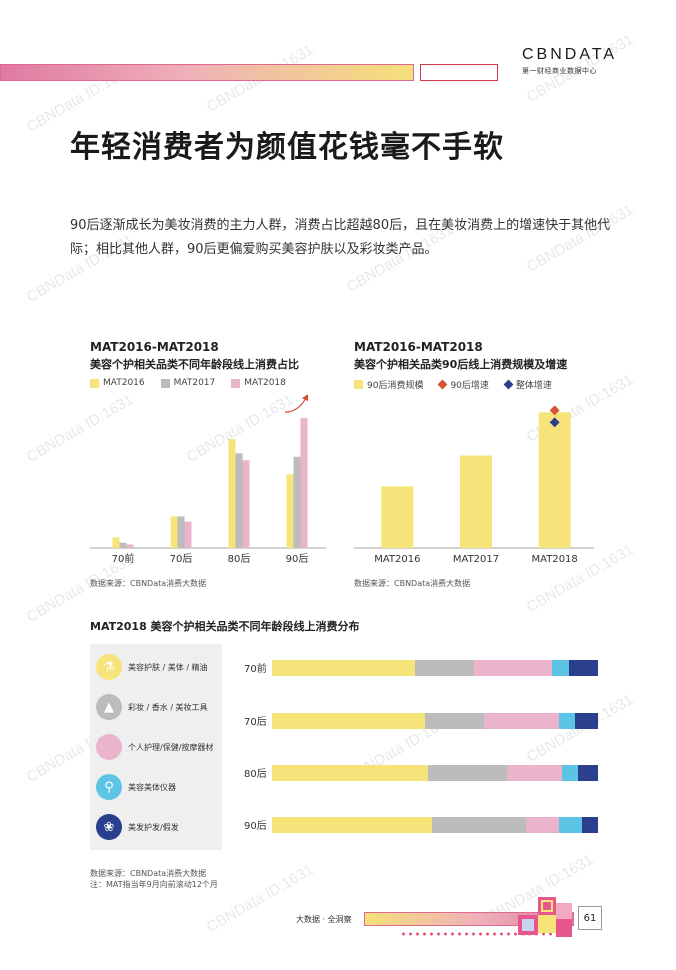  Describe the element at coordinates (305, 398) in the screenshot. I see `growth-arrow-head` at that location.